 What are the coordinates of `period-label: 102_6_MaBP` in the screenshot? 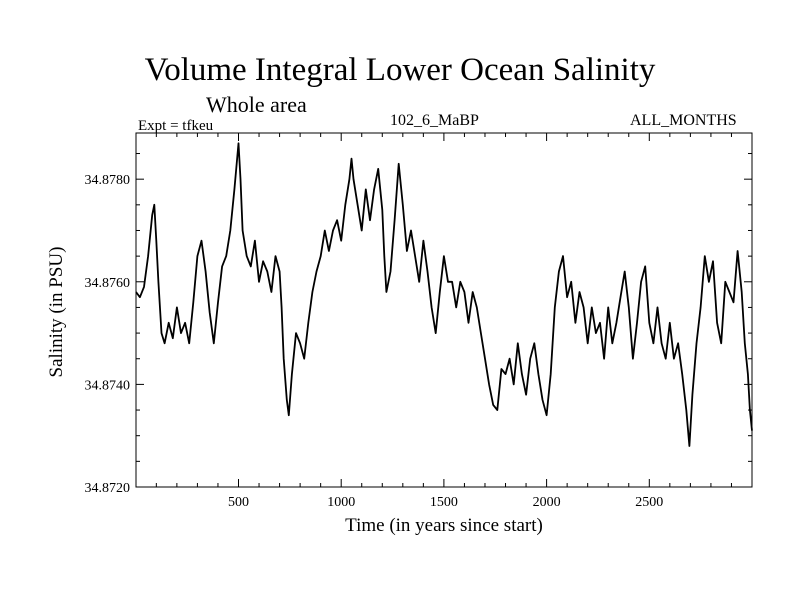 It's located at (434, 120).